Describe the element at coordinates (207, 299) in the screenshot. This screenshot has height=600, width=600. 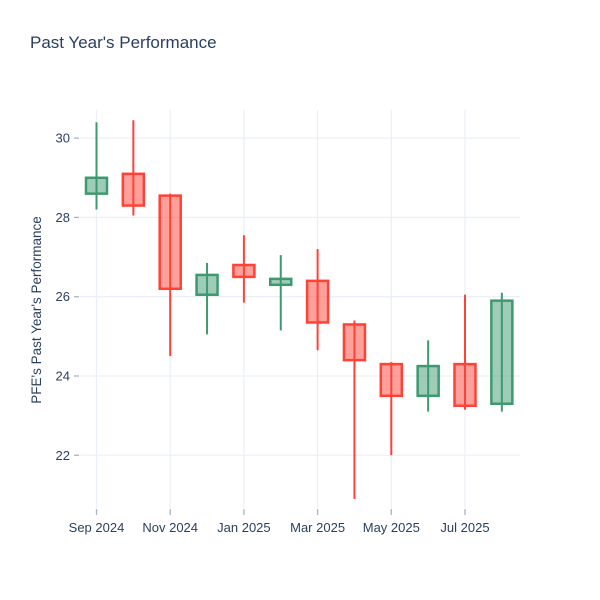
I see `candle-dec-2024` at that location.